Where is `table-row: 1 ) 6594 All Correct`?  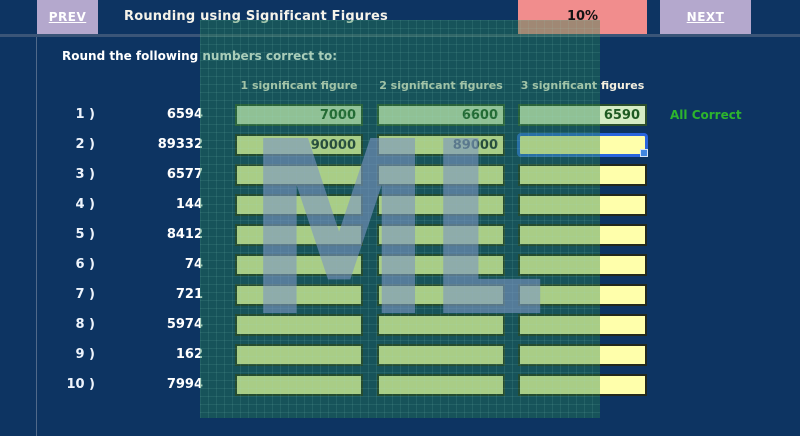
table-row: 1 ) 6594 All Correct is located at coordinates (400, 115).